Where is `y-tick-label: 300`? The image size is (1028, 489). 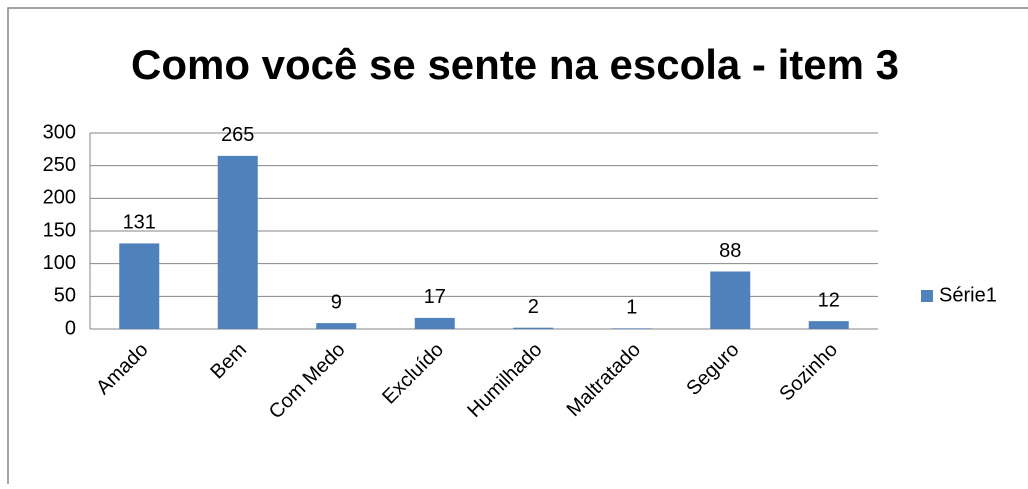 y-tick-label: 300 is located at coordinates (59, 132).